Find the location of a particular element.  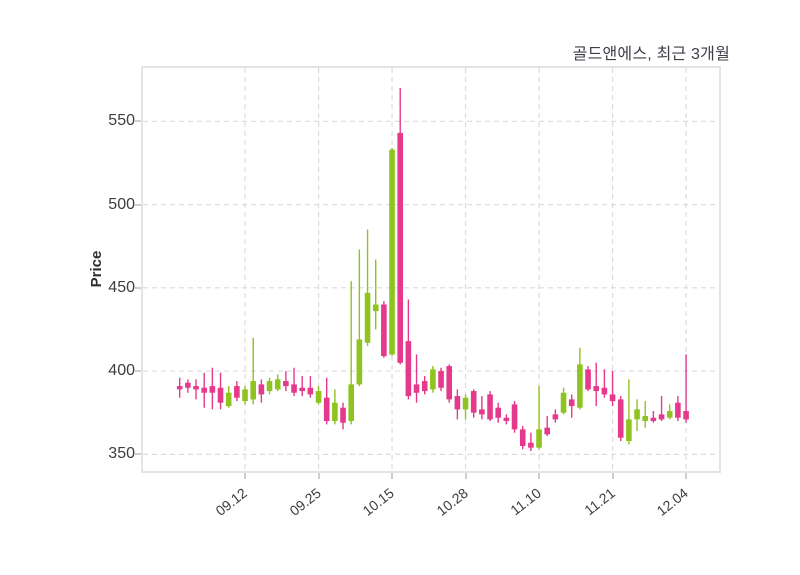

x-tick-label: 12.04 is located at coordinates (672, 501).